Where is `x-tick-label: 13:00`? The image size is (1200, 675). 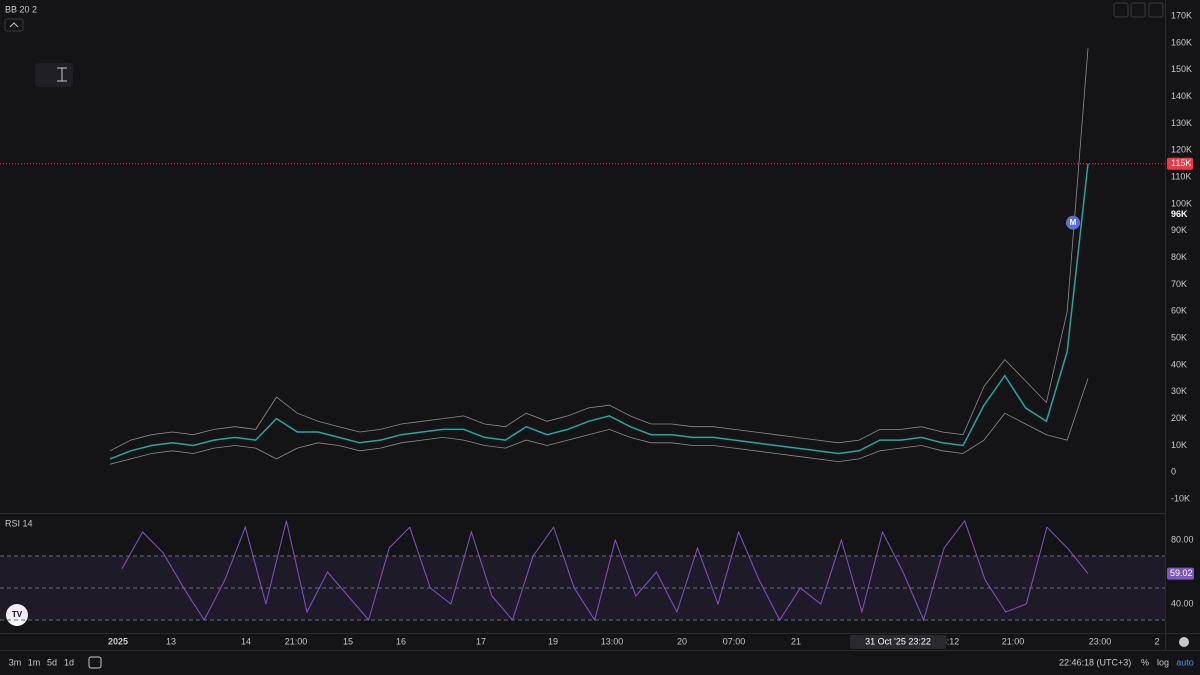 x-tick-label: 13:00 is located at coordinates (612, 641).